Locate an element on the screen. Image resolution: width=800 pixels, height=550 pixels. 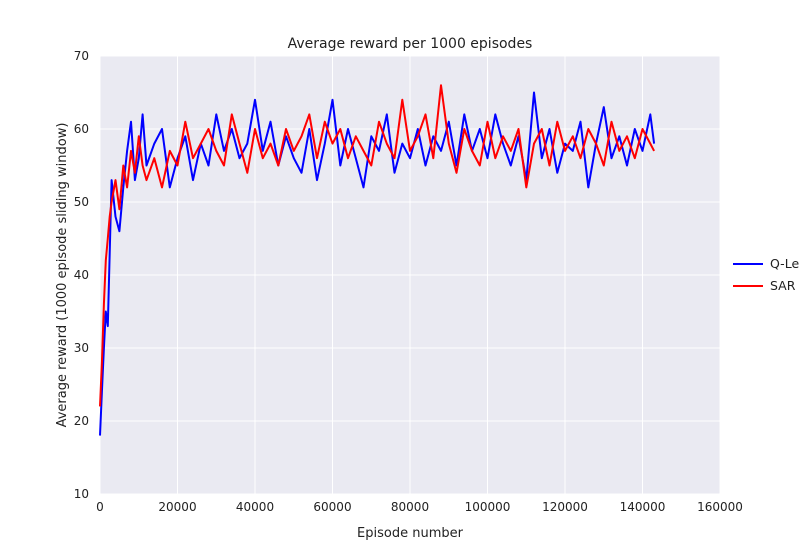
x-tick-label: 140000 is located at coordinates (643, 507).